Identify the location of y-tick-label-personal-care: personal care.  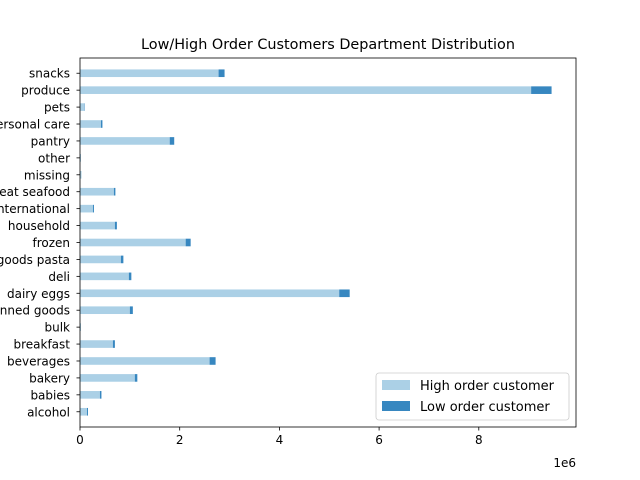
(35, 125).